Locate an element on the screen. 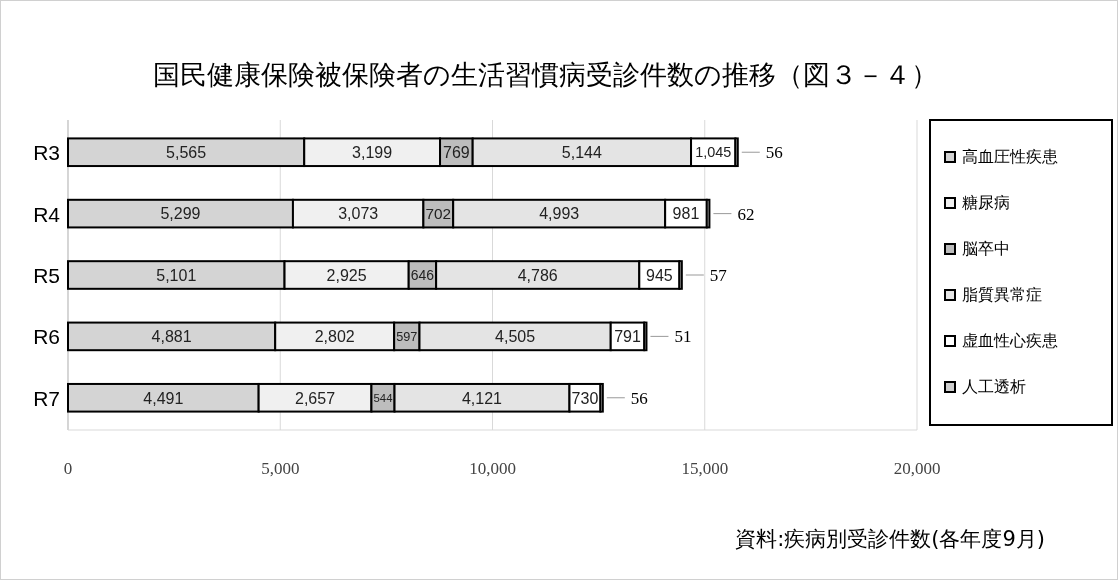 This screenshot has width=1118, height=580. data-label: 3,199 is located at coordinates (372, 152).